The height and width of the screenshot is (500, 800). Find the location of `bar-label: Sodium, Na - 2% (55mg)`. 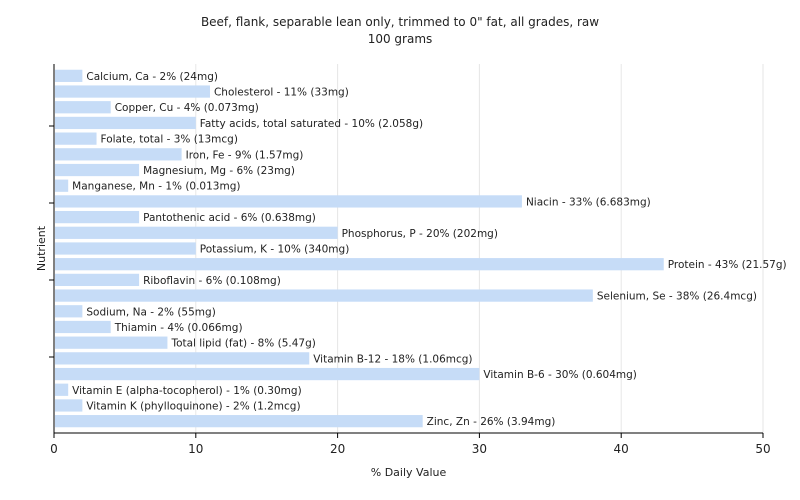

bar-label: Sodium, Na - 2% (55mg) is located at coordinates (150, 312).